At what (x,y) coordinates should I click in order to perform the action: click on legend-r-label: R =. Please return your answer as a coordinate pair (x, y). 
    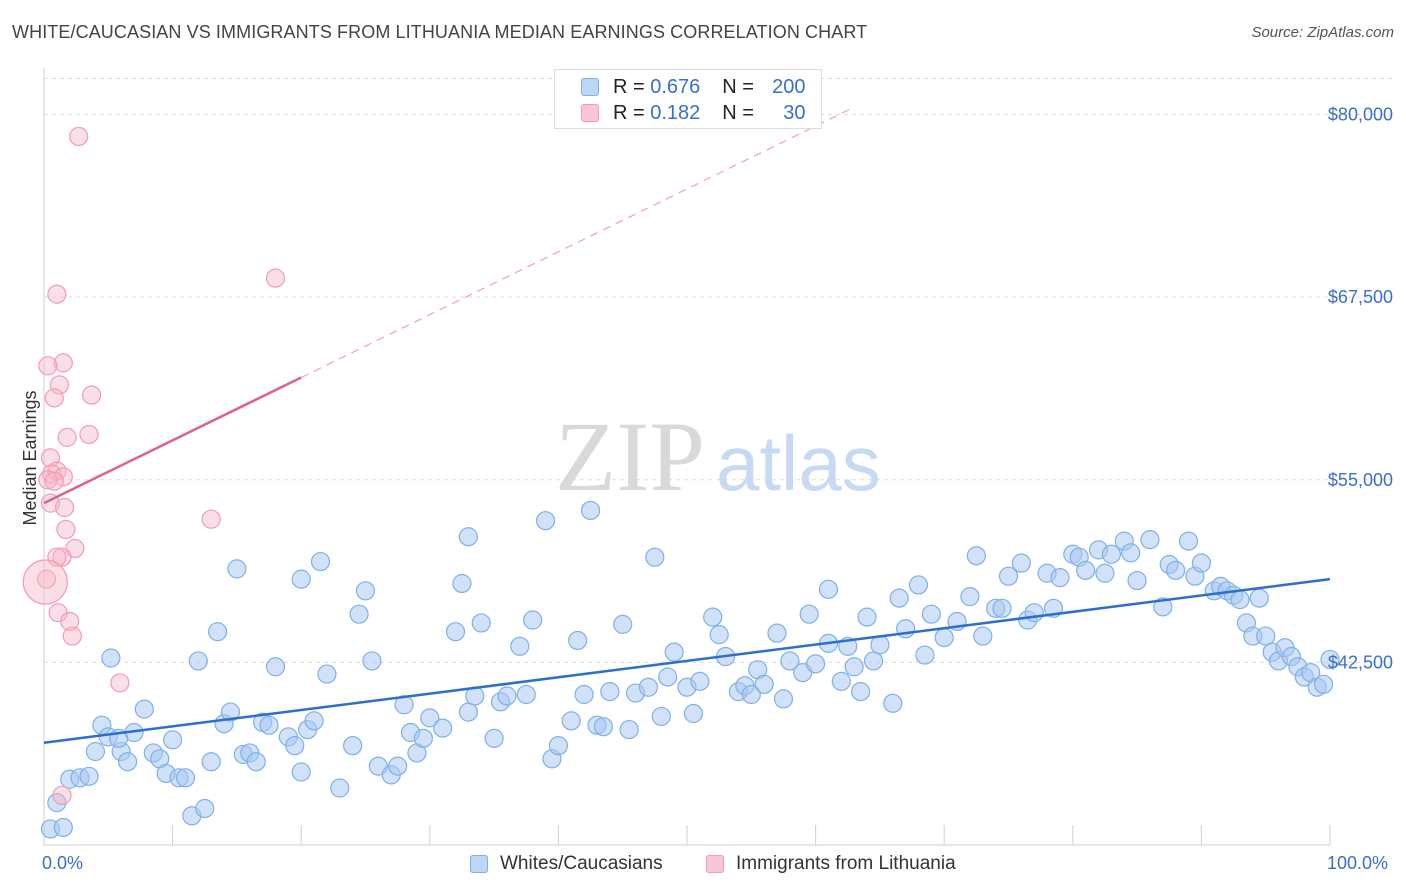
    Looking at the image, I should click on (629, 86).